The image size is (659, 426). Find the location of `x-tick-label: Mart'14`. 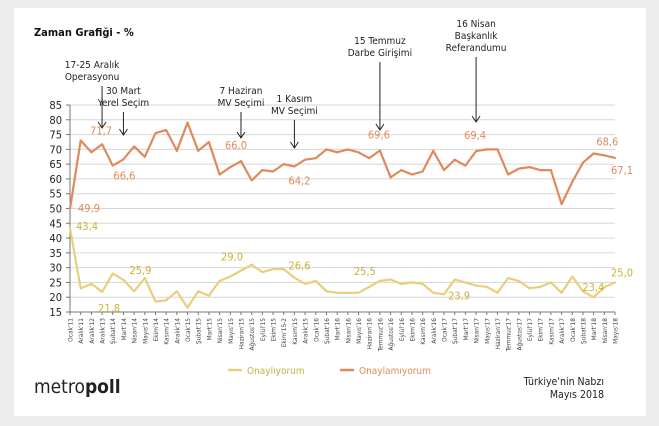

x-tick-label: Mart'14 is located at coordinates (124, 329).